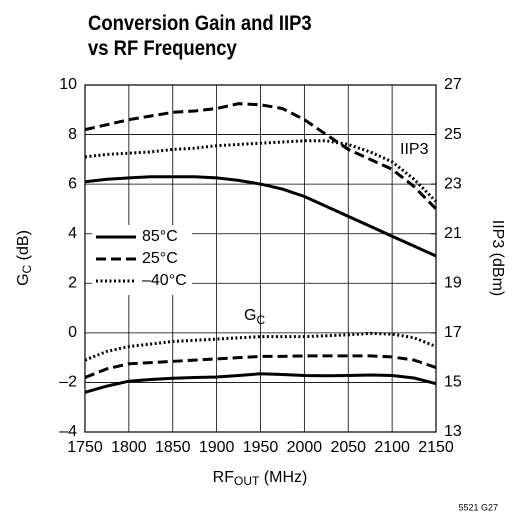 The width and height of the screenshot is (520, 517). Describe the element at coordinates (453, 332) in the screenshot. I see `y2-tick-label: 17` at that location.